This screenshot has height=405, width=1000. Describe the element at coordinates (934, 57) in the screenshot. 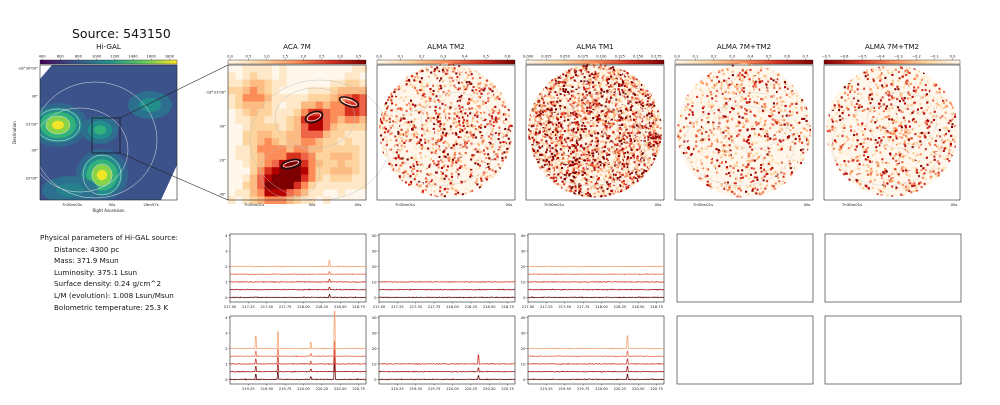

I see `colorbar-tick-label: −0.1` at that location.